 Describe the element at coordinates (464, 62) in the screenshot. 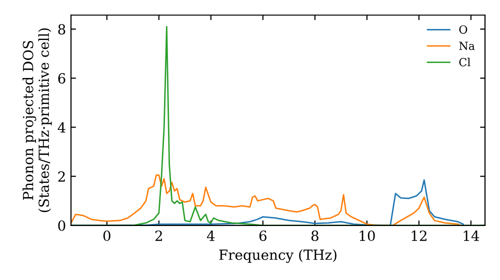

I see `legend-label: Cl` at that location.